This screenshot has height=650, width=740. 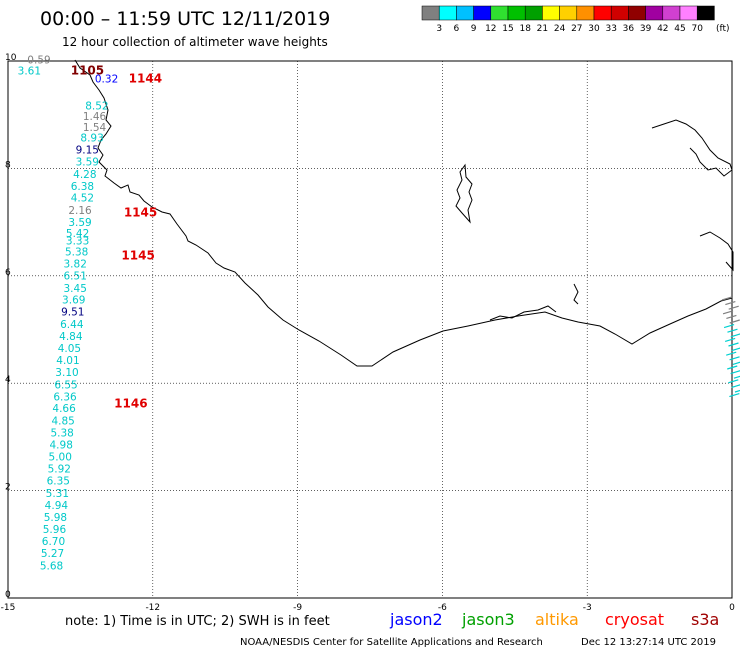 What do you see at coordinates (646, 29) in the screenshot?
I see `legend-label: 39` at bounding box center [646, 29].